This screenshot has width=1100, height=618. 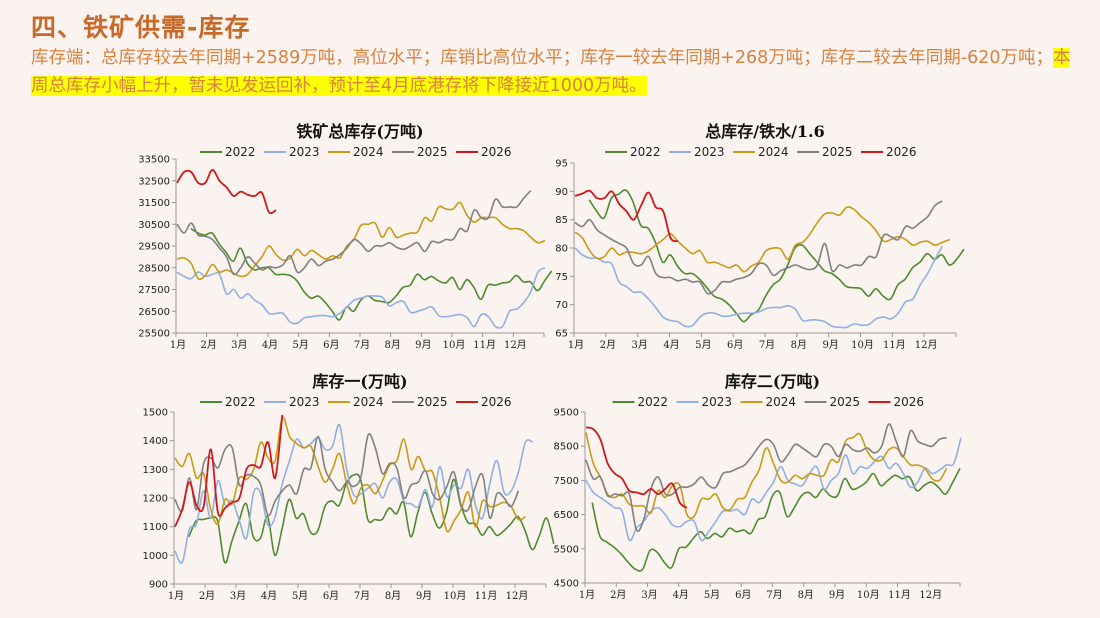 What do you see at coordinates (561, 164) in the screenshot?
I see `y-tick-label: 95` at bounding box center [561, 164].